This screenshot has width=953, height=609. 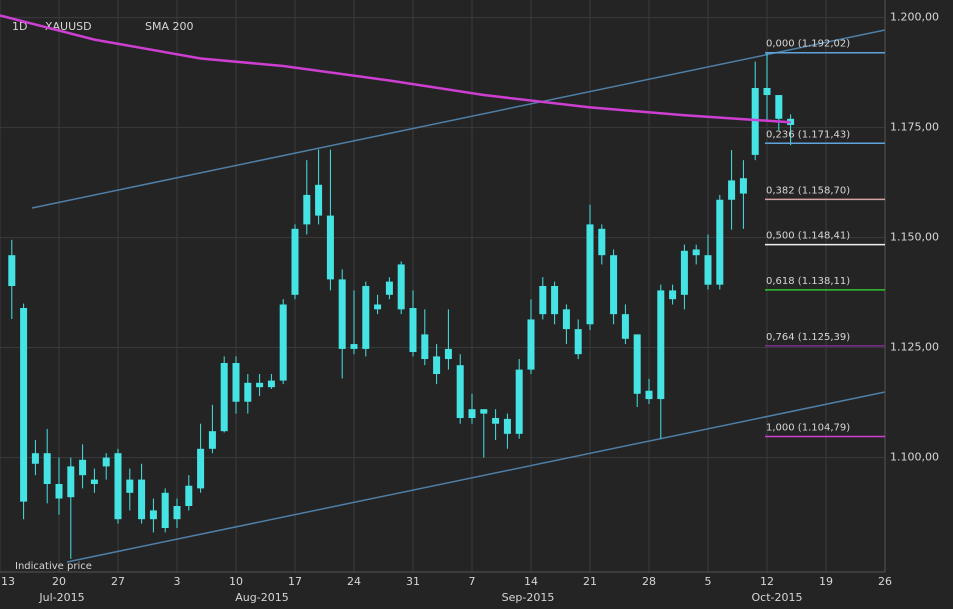 What do you see at coordinates (295, 581) in the screenshot?
I see `x-tick-label: 17` at bounding box center [295, 581].